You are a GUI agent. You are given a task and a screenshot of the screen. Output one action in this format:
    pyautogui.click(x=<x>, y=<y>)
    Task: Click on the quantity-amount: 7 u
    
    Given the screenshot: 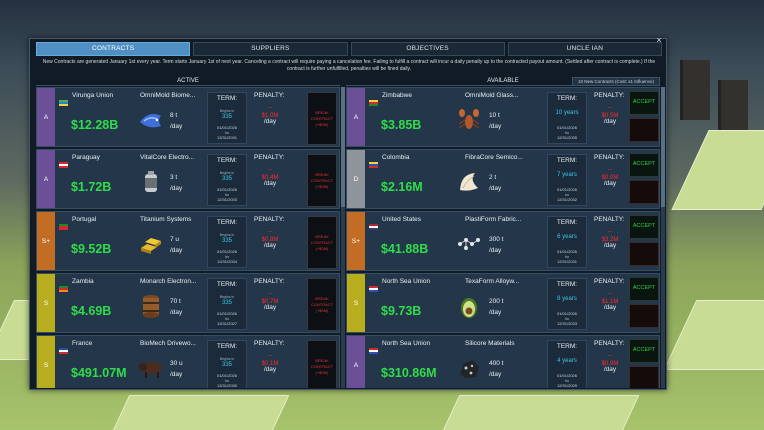 What is the action you would take?
    pyautogui.click(x=175, y=239)
    